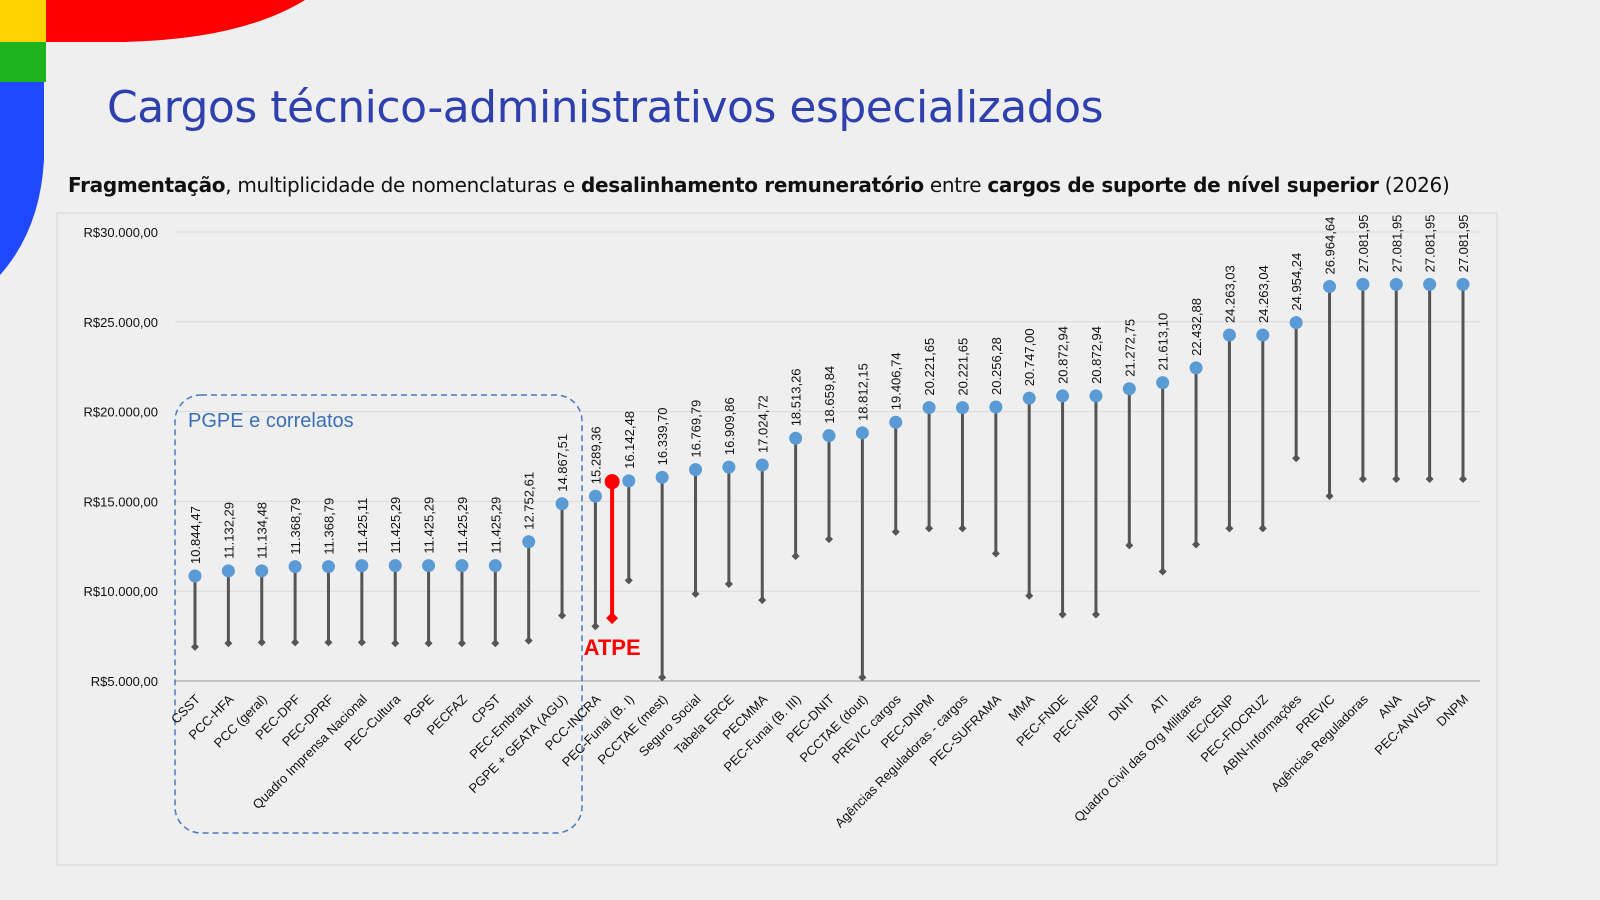 This screenshot has width=1600, height=900. What do you see at coordinates (121, 501) in the screenshot?
I see `y-tick-label: R$15.000,00` at bounding box center [121, 501].